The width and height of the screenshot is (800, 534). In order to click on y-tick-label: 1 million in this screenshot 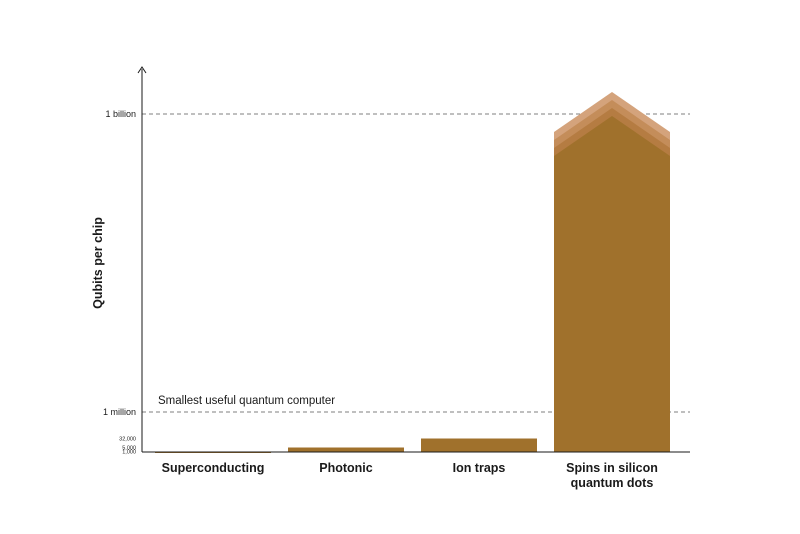, I will do `click(119, 412)`.